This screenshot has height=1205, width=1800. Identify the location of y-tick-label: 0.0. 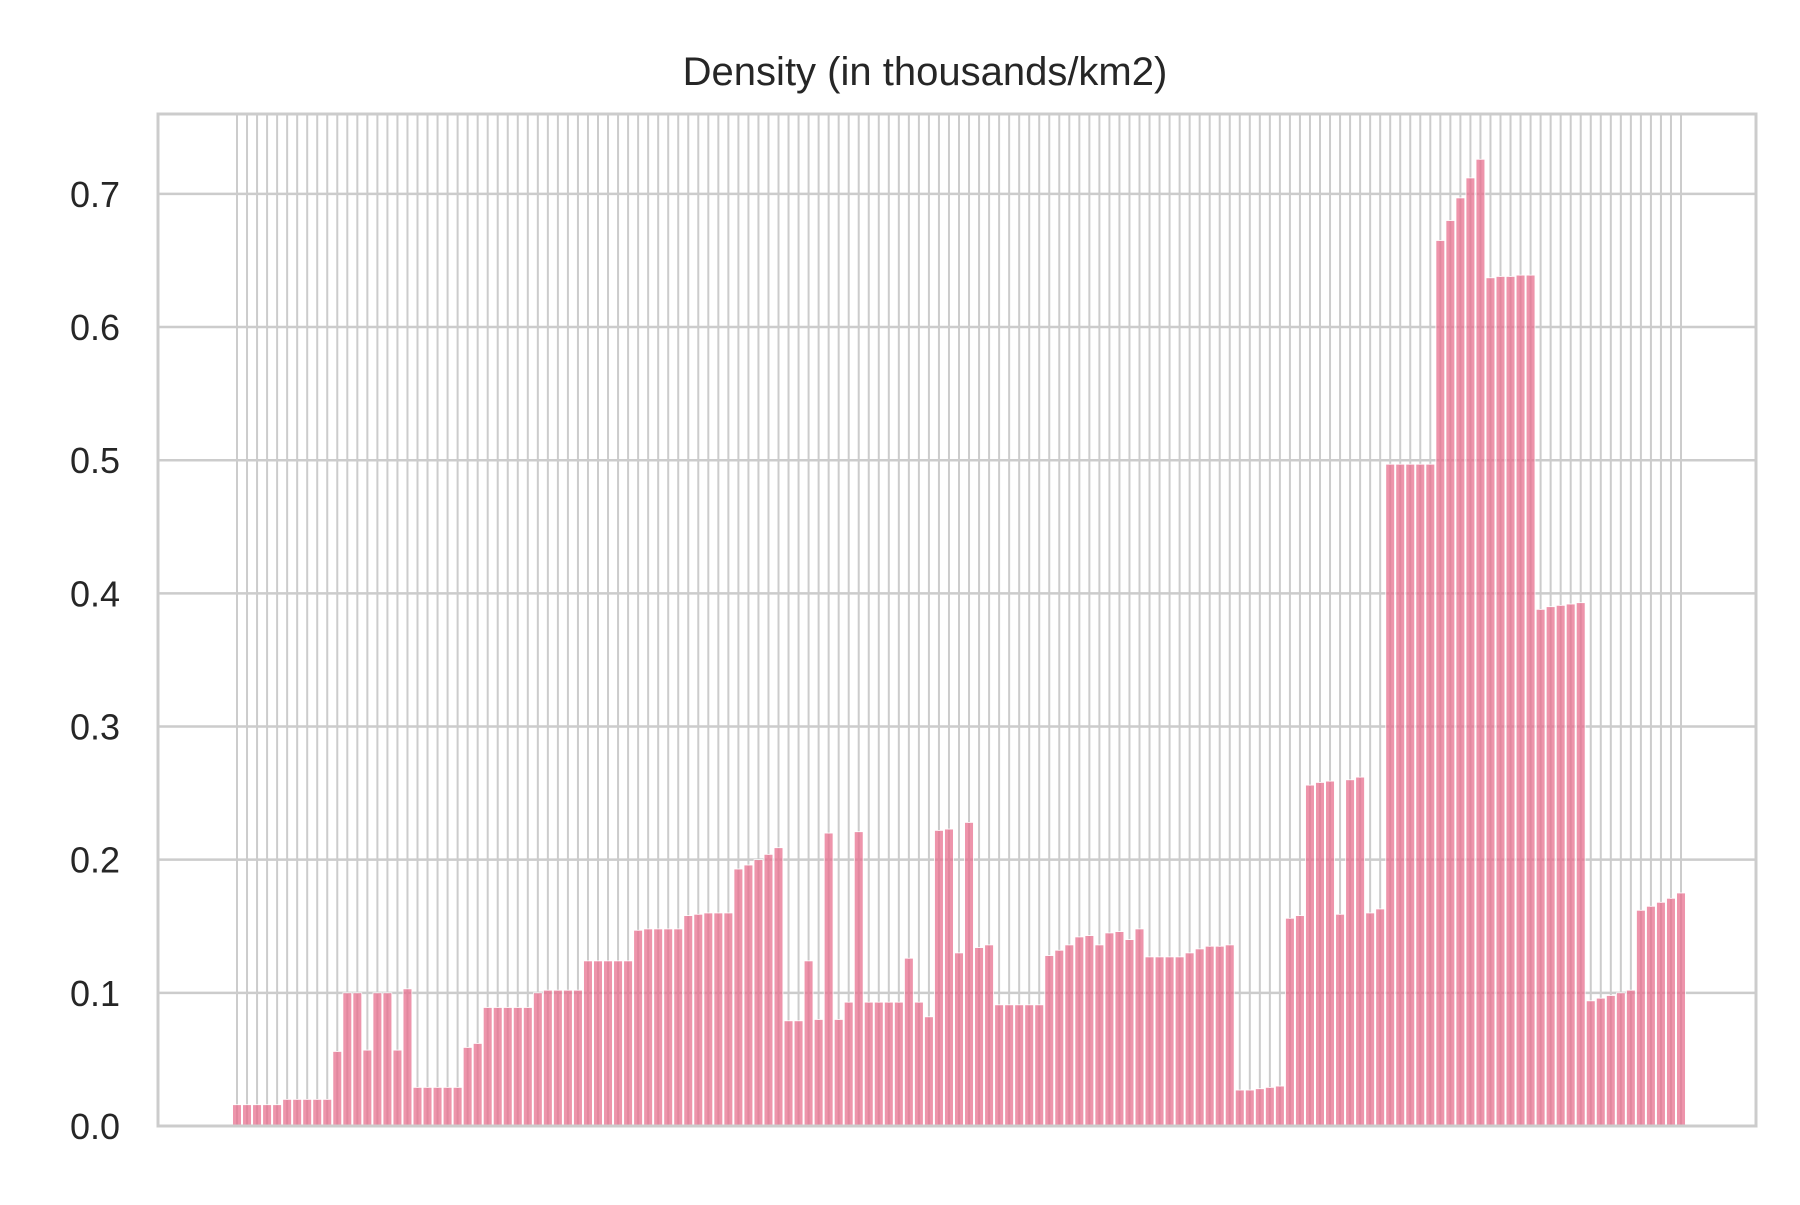
(95, 1126).